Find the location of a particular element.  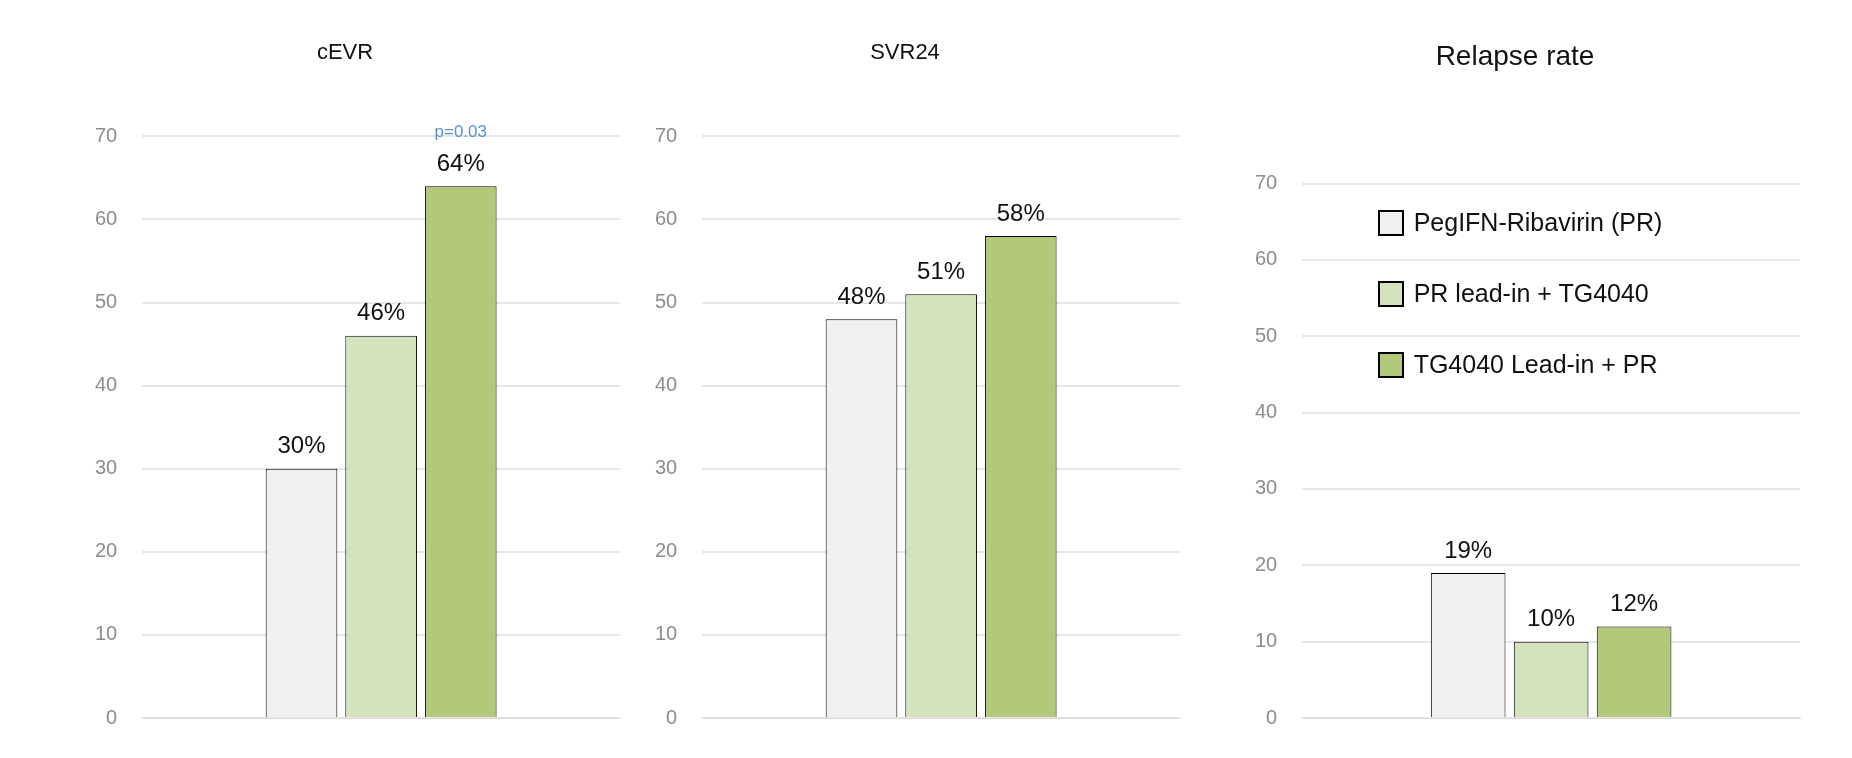

data-label: 10% is located at coordinates (1551, 618).